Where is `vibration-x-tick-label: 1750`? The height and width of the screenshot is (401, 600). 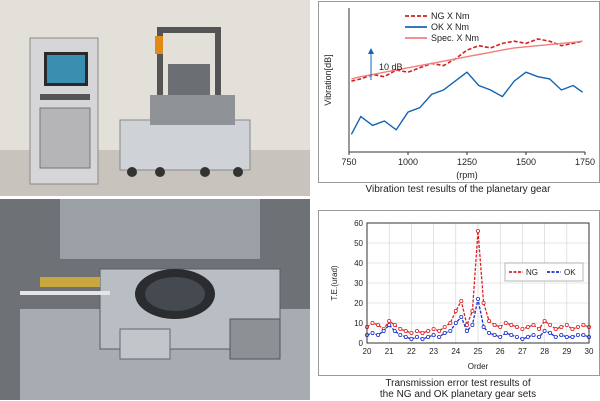
vibration-x-tick-label: 1750 is located at coordinates (585, 162).